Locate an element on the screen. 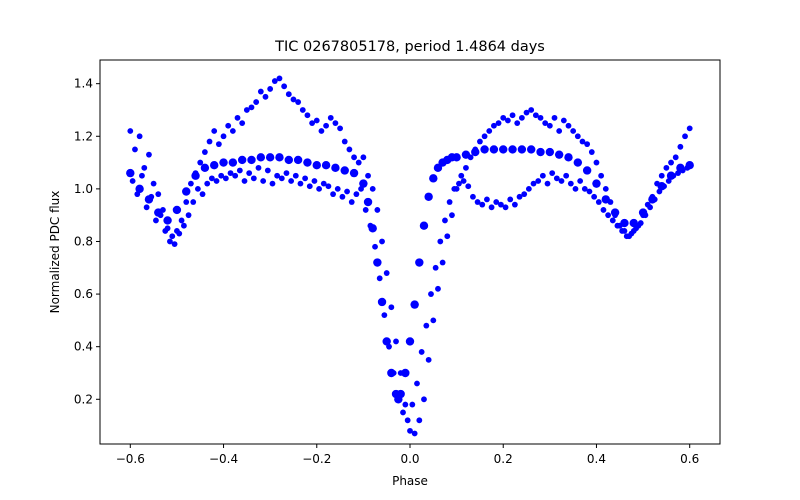  x-axis-ticks: −0.6 −0.4 −0.2 0.0 0.2 0.4 0.6 is located at coordinates (407, 455).